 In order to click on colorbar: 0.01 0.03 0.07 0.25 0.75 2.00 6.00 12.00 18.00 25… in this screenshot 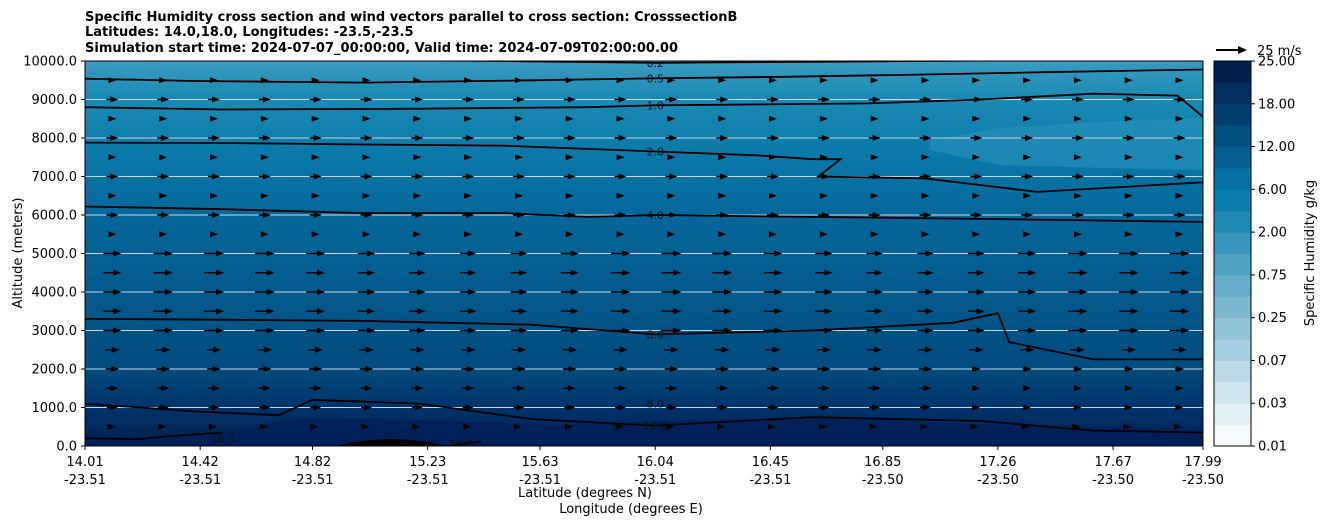, I will do `click(1254, 255)`.